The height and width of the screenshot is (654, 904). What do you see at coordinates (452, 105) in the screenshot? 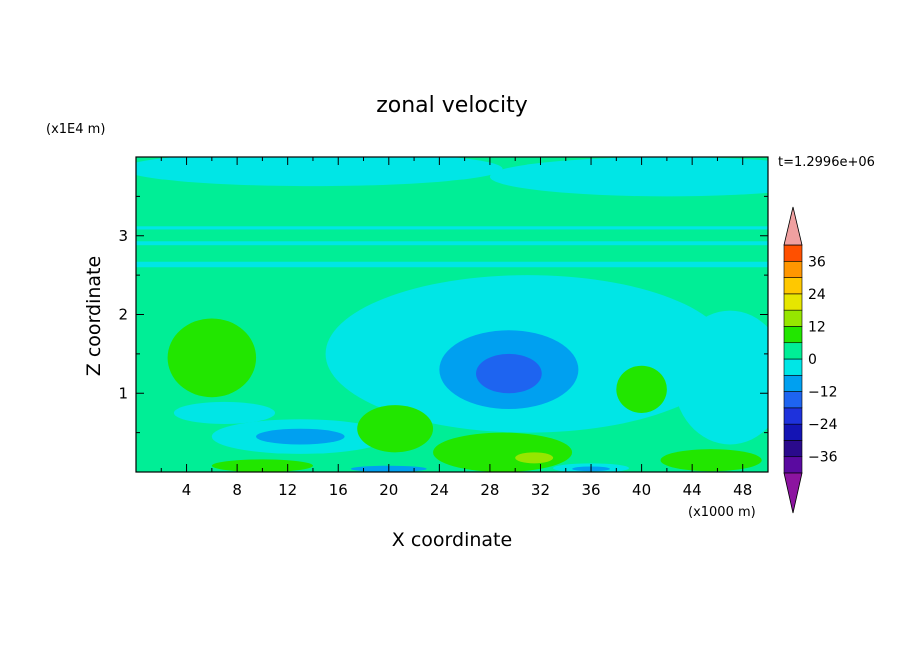
I see `chart-title: zonal velocity` at bounding box center [452, 105].